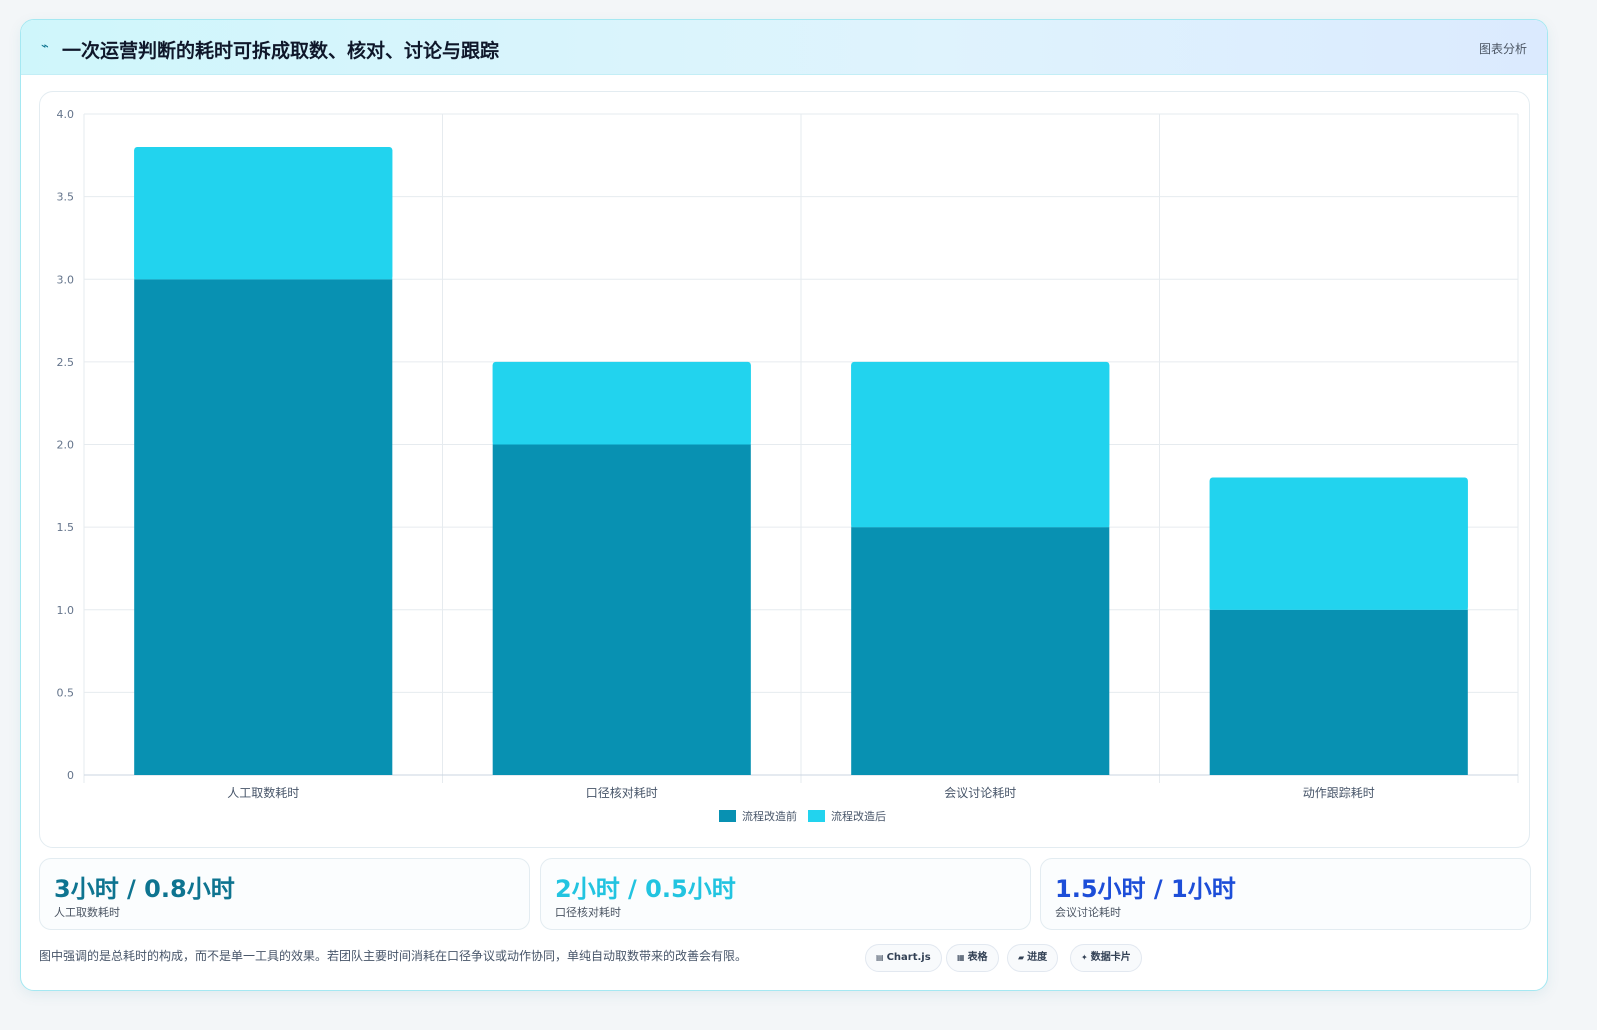  I want to click on progress-icon: ▰, so click(1021, 957).